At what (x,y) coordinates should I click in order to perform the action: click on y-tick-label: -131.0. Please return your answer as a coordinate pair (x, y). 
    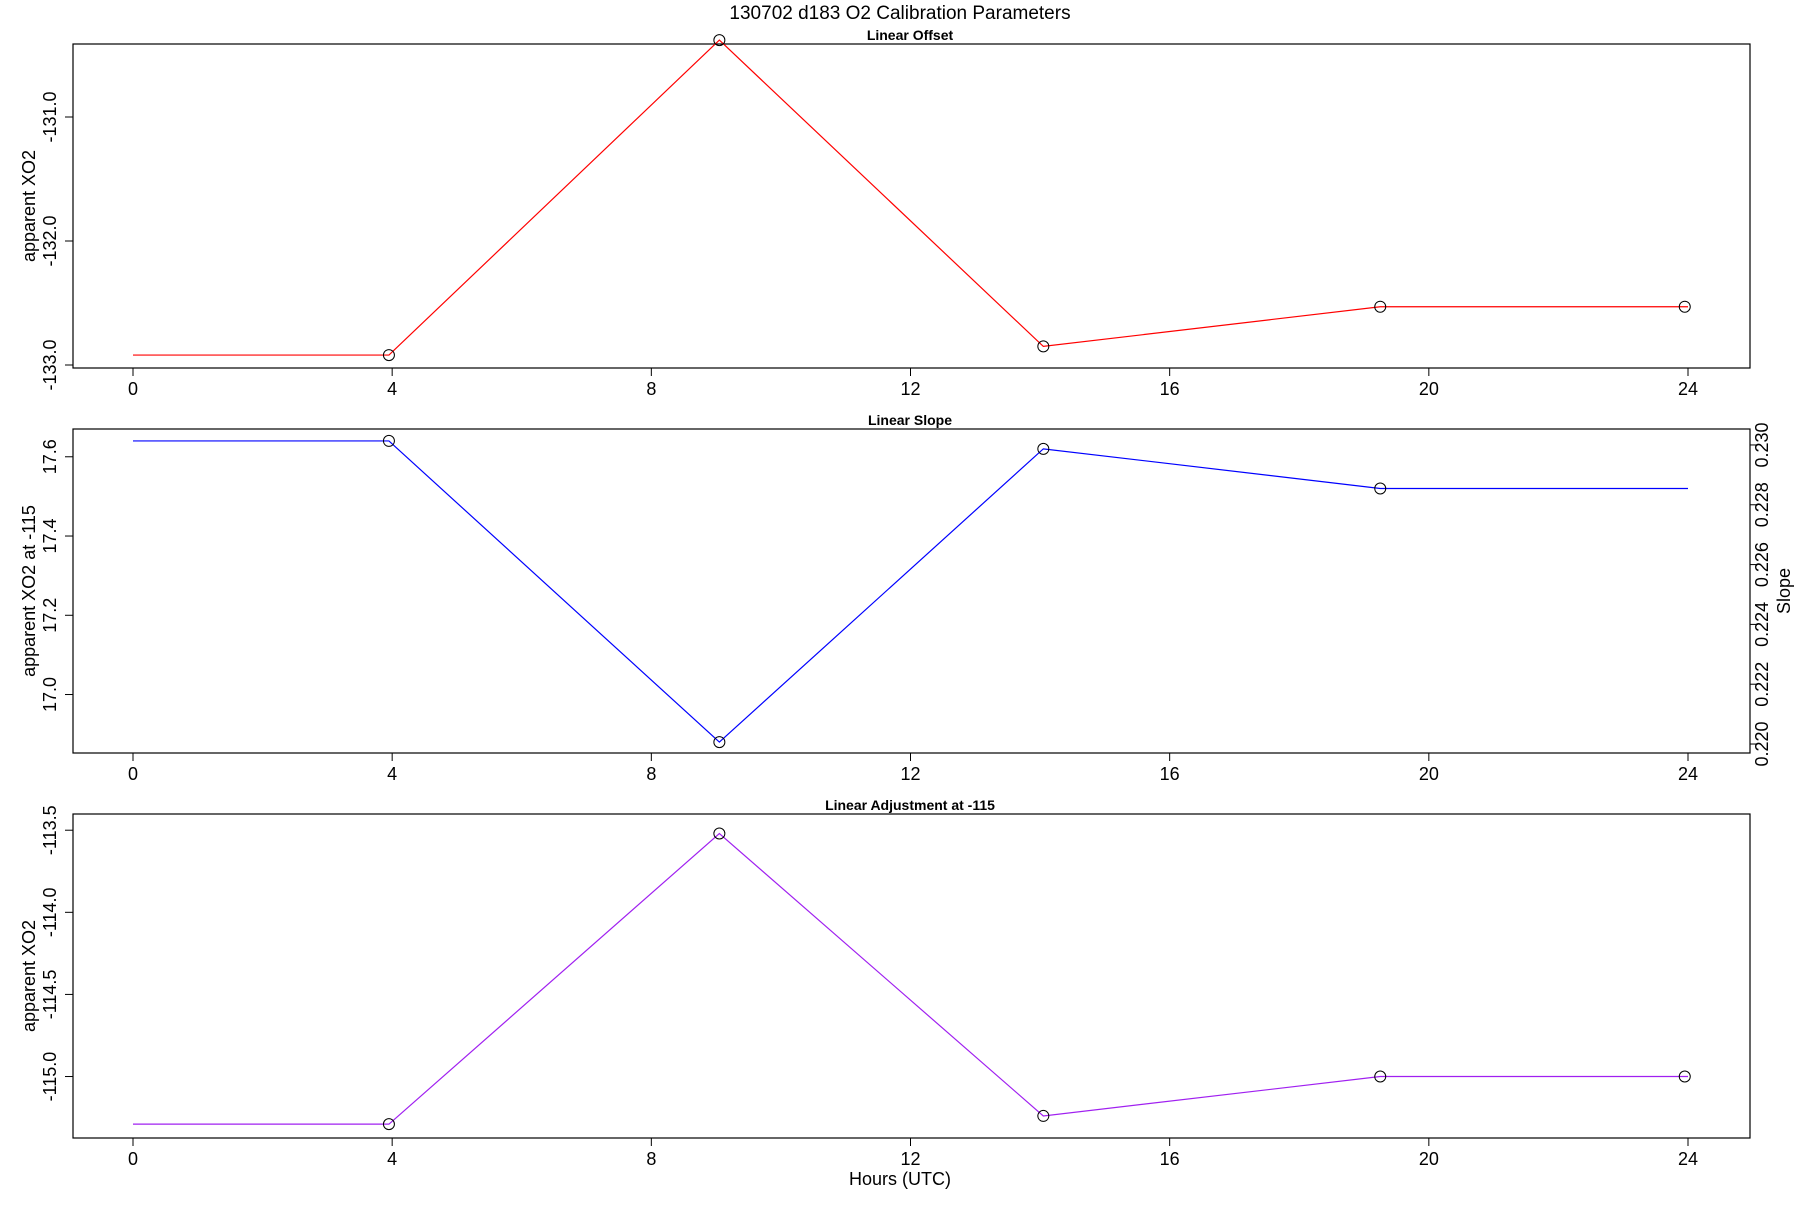
    Looking at the image, I should click on (50, 116).